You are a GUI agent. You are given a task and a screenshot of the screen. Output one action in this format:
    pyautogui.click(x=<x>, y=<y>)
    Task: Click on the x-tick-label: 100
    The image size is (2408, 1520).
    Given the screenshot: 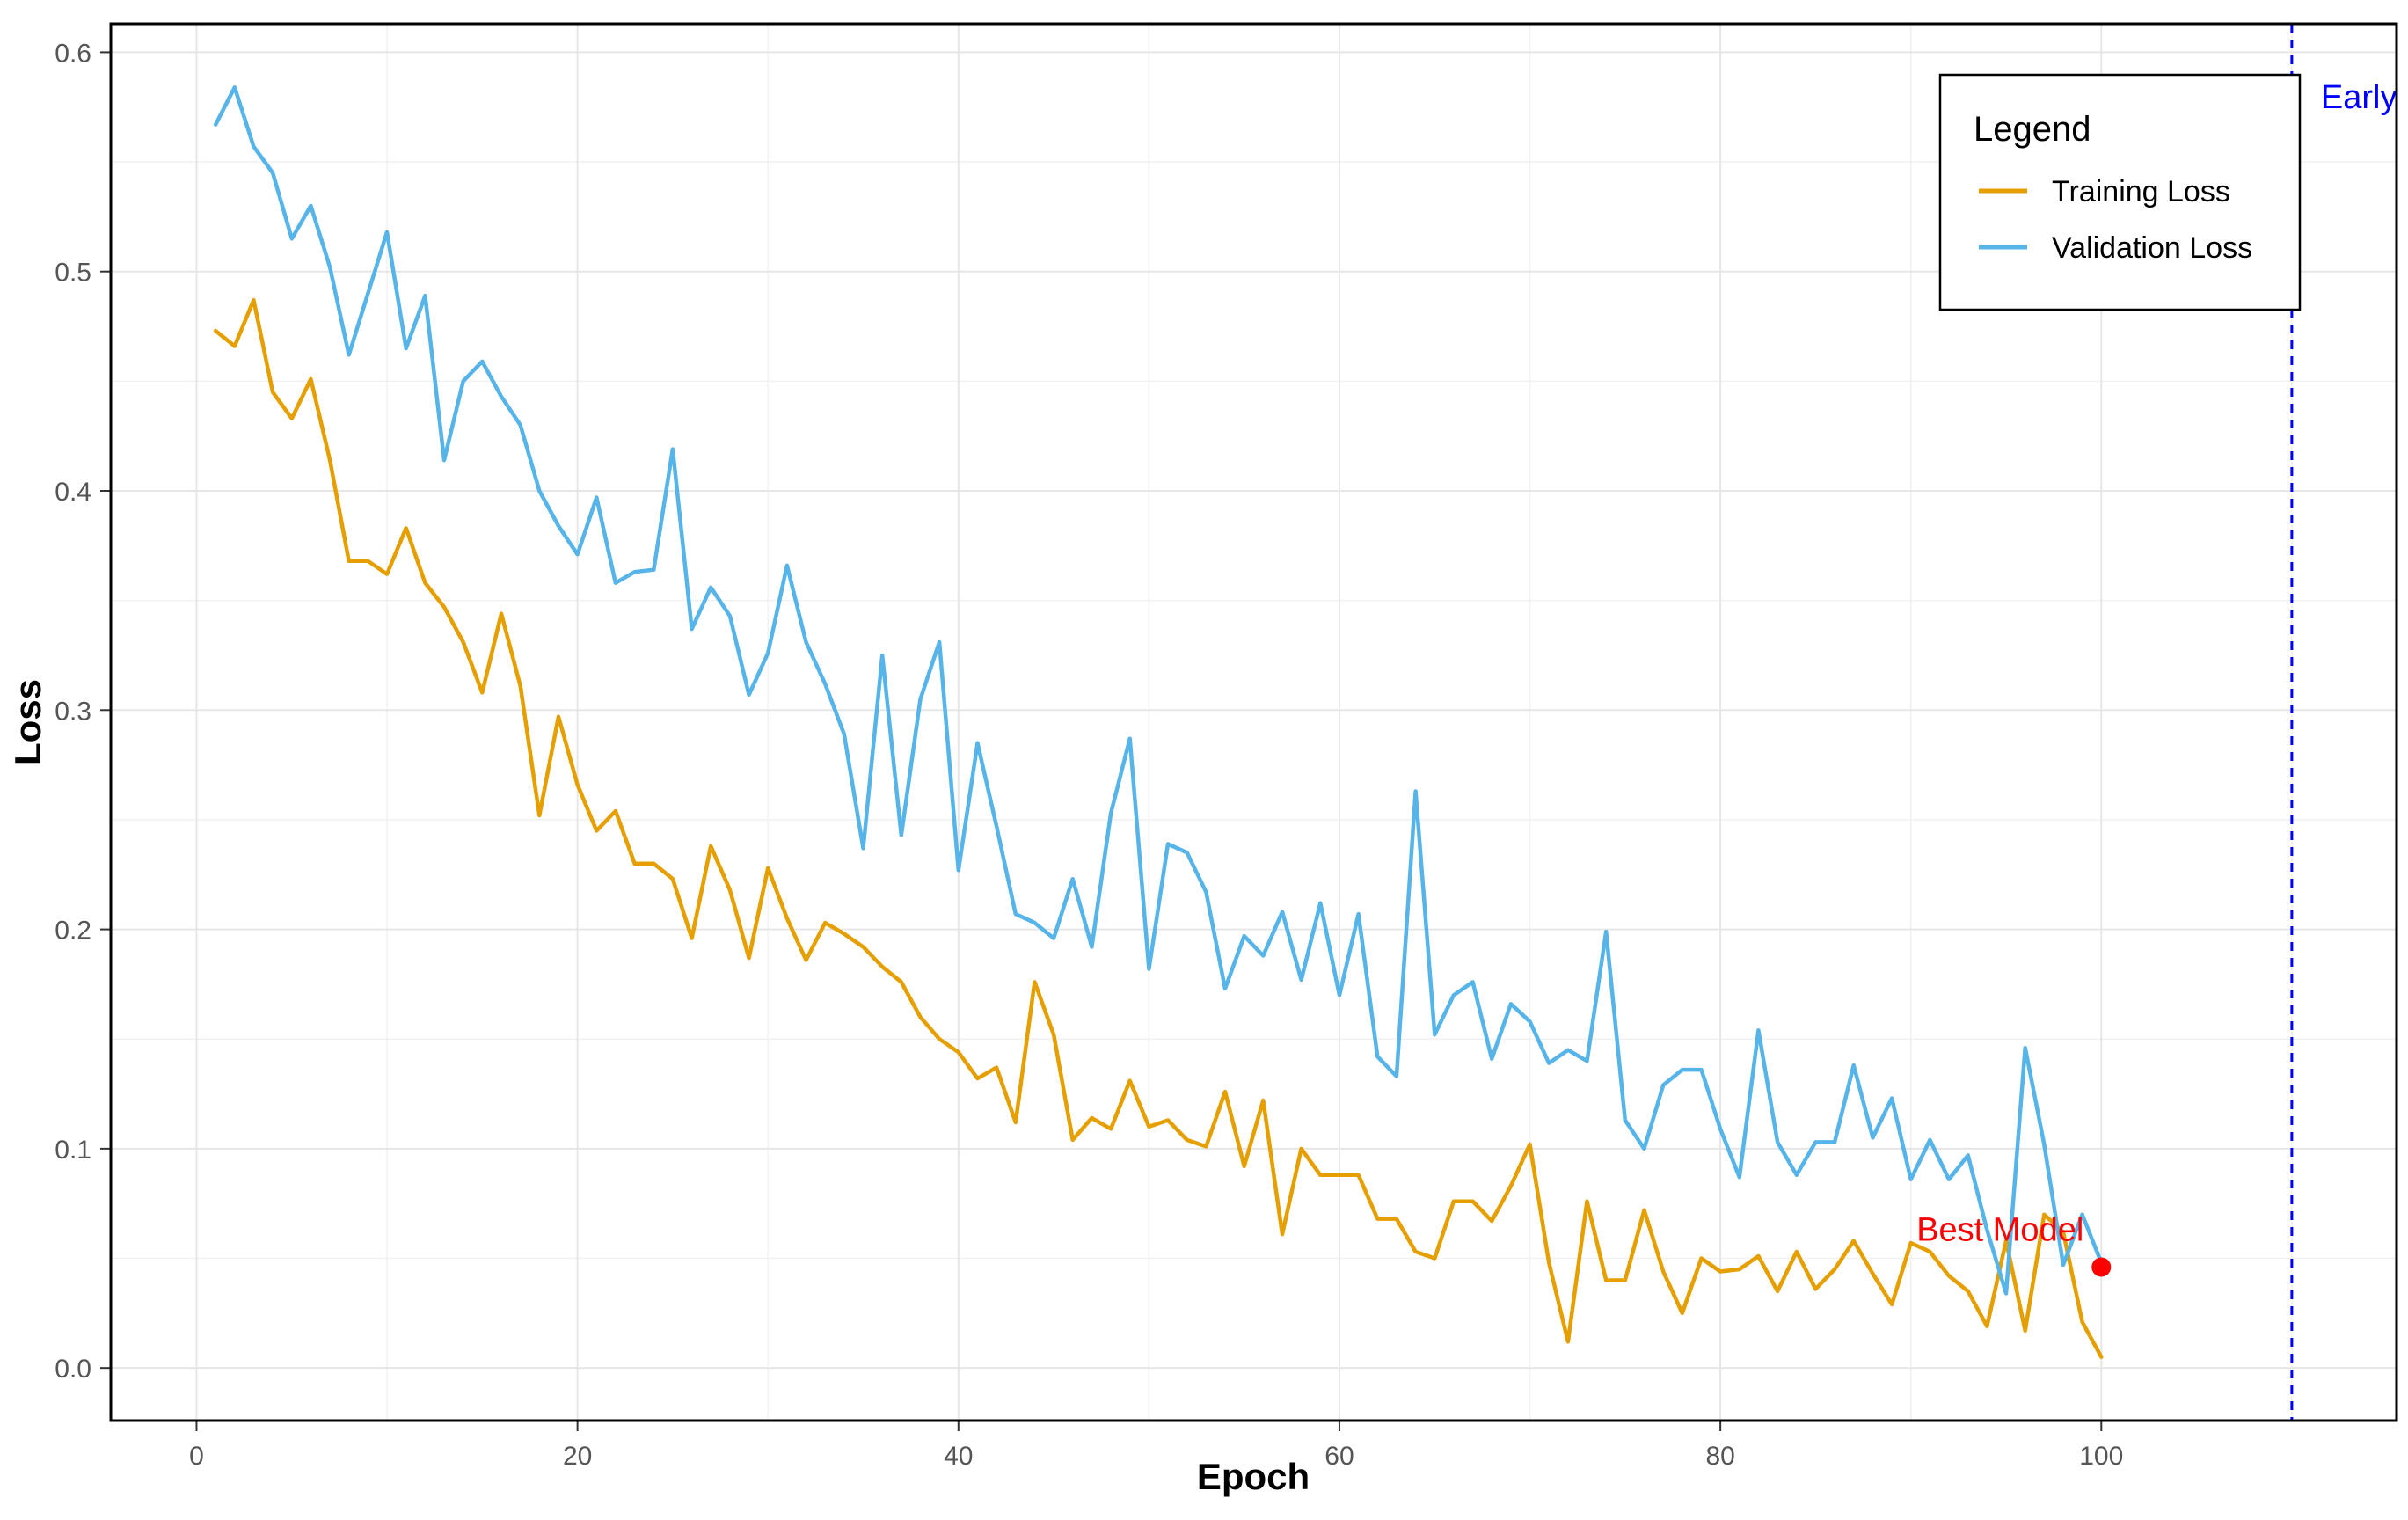 What is the action you would take?
    pyautogui.click(x=2101, y=1456)
    